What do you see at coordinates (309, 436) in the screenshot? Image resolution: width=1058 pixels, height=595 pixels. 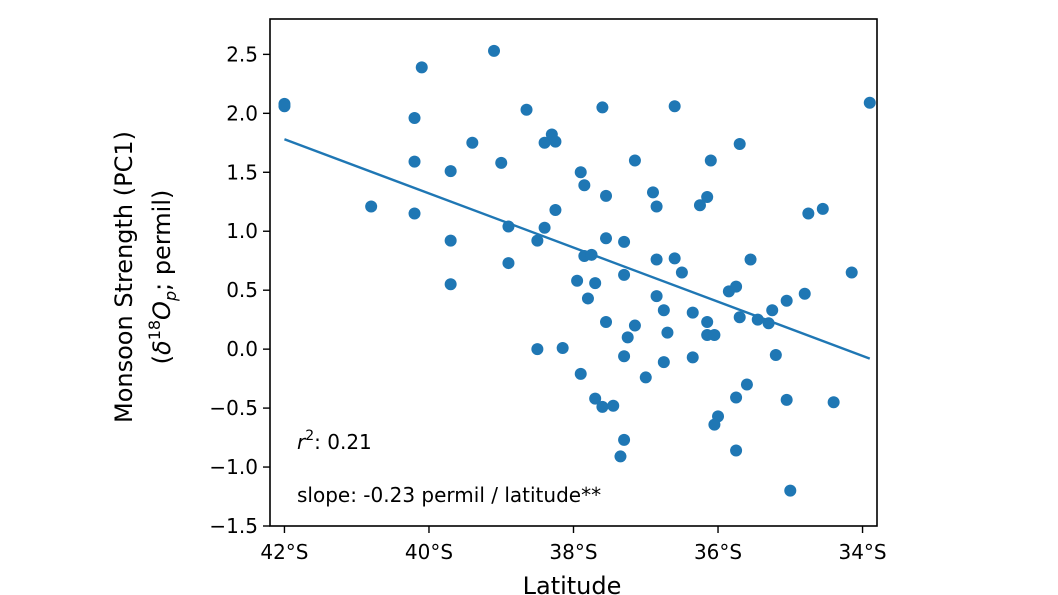 I see `r-squared-exponent: 2` at bounding box center [309, 436].